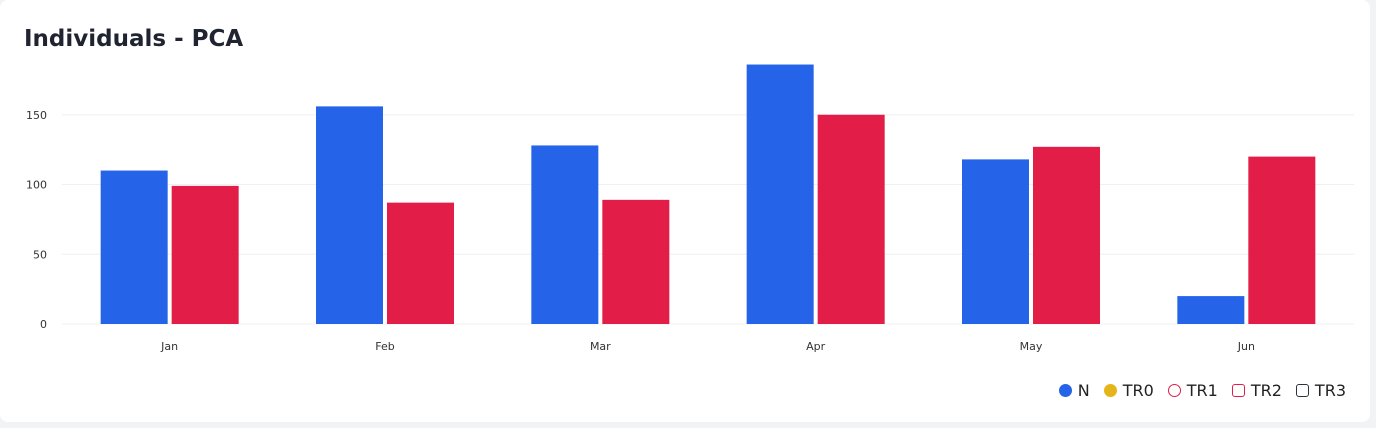  Describe the element at coordinates (36, 220) in the screenshot. I see `y-axis-ticks: 0 50 100 150` at that location.